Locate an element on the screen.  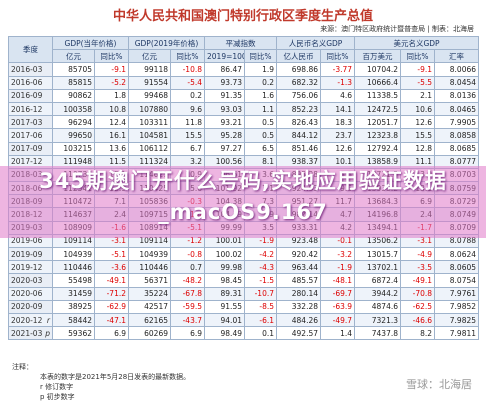
subheader-cell: 百万美元 is located at coordinates (378, 56).